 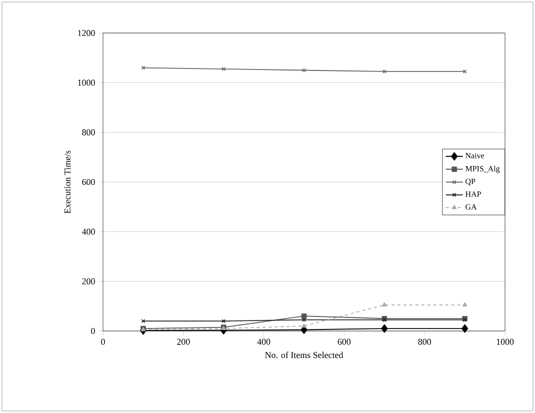 What do you see at coordinates (88, 281) in the screenshot?
I see `y-tick-label: 200` at bounding box center [88, 281].